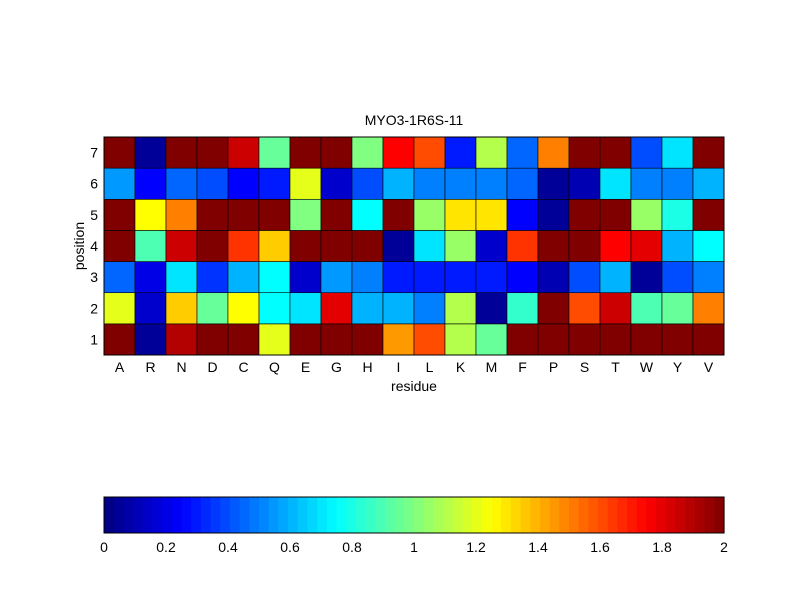 This screenshot has height=600, width=800. What do you see at coordinates (600, 547) in the screenshot?
I see `colorbar-tick-label: 1.6` at bounding box center [600, 547].